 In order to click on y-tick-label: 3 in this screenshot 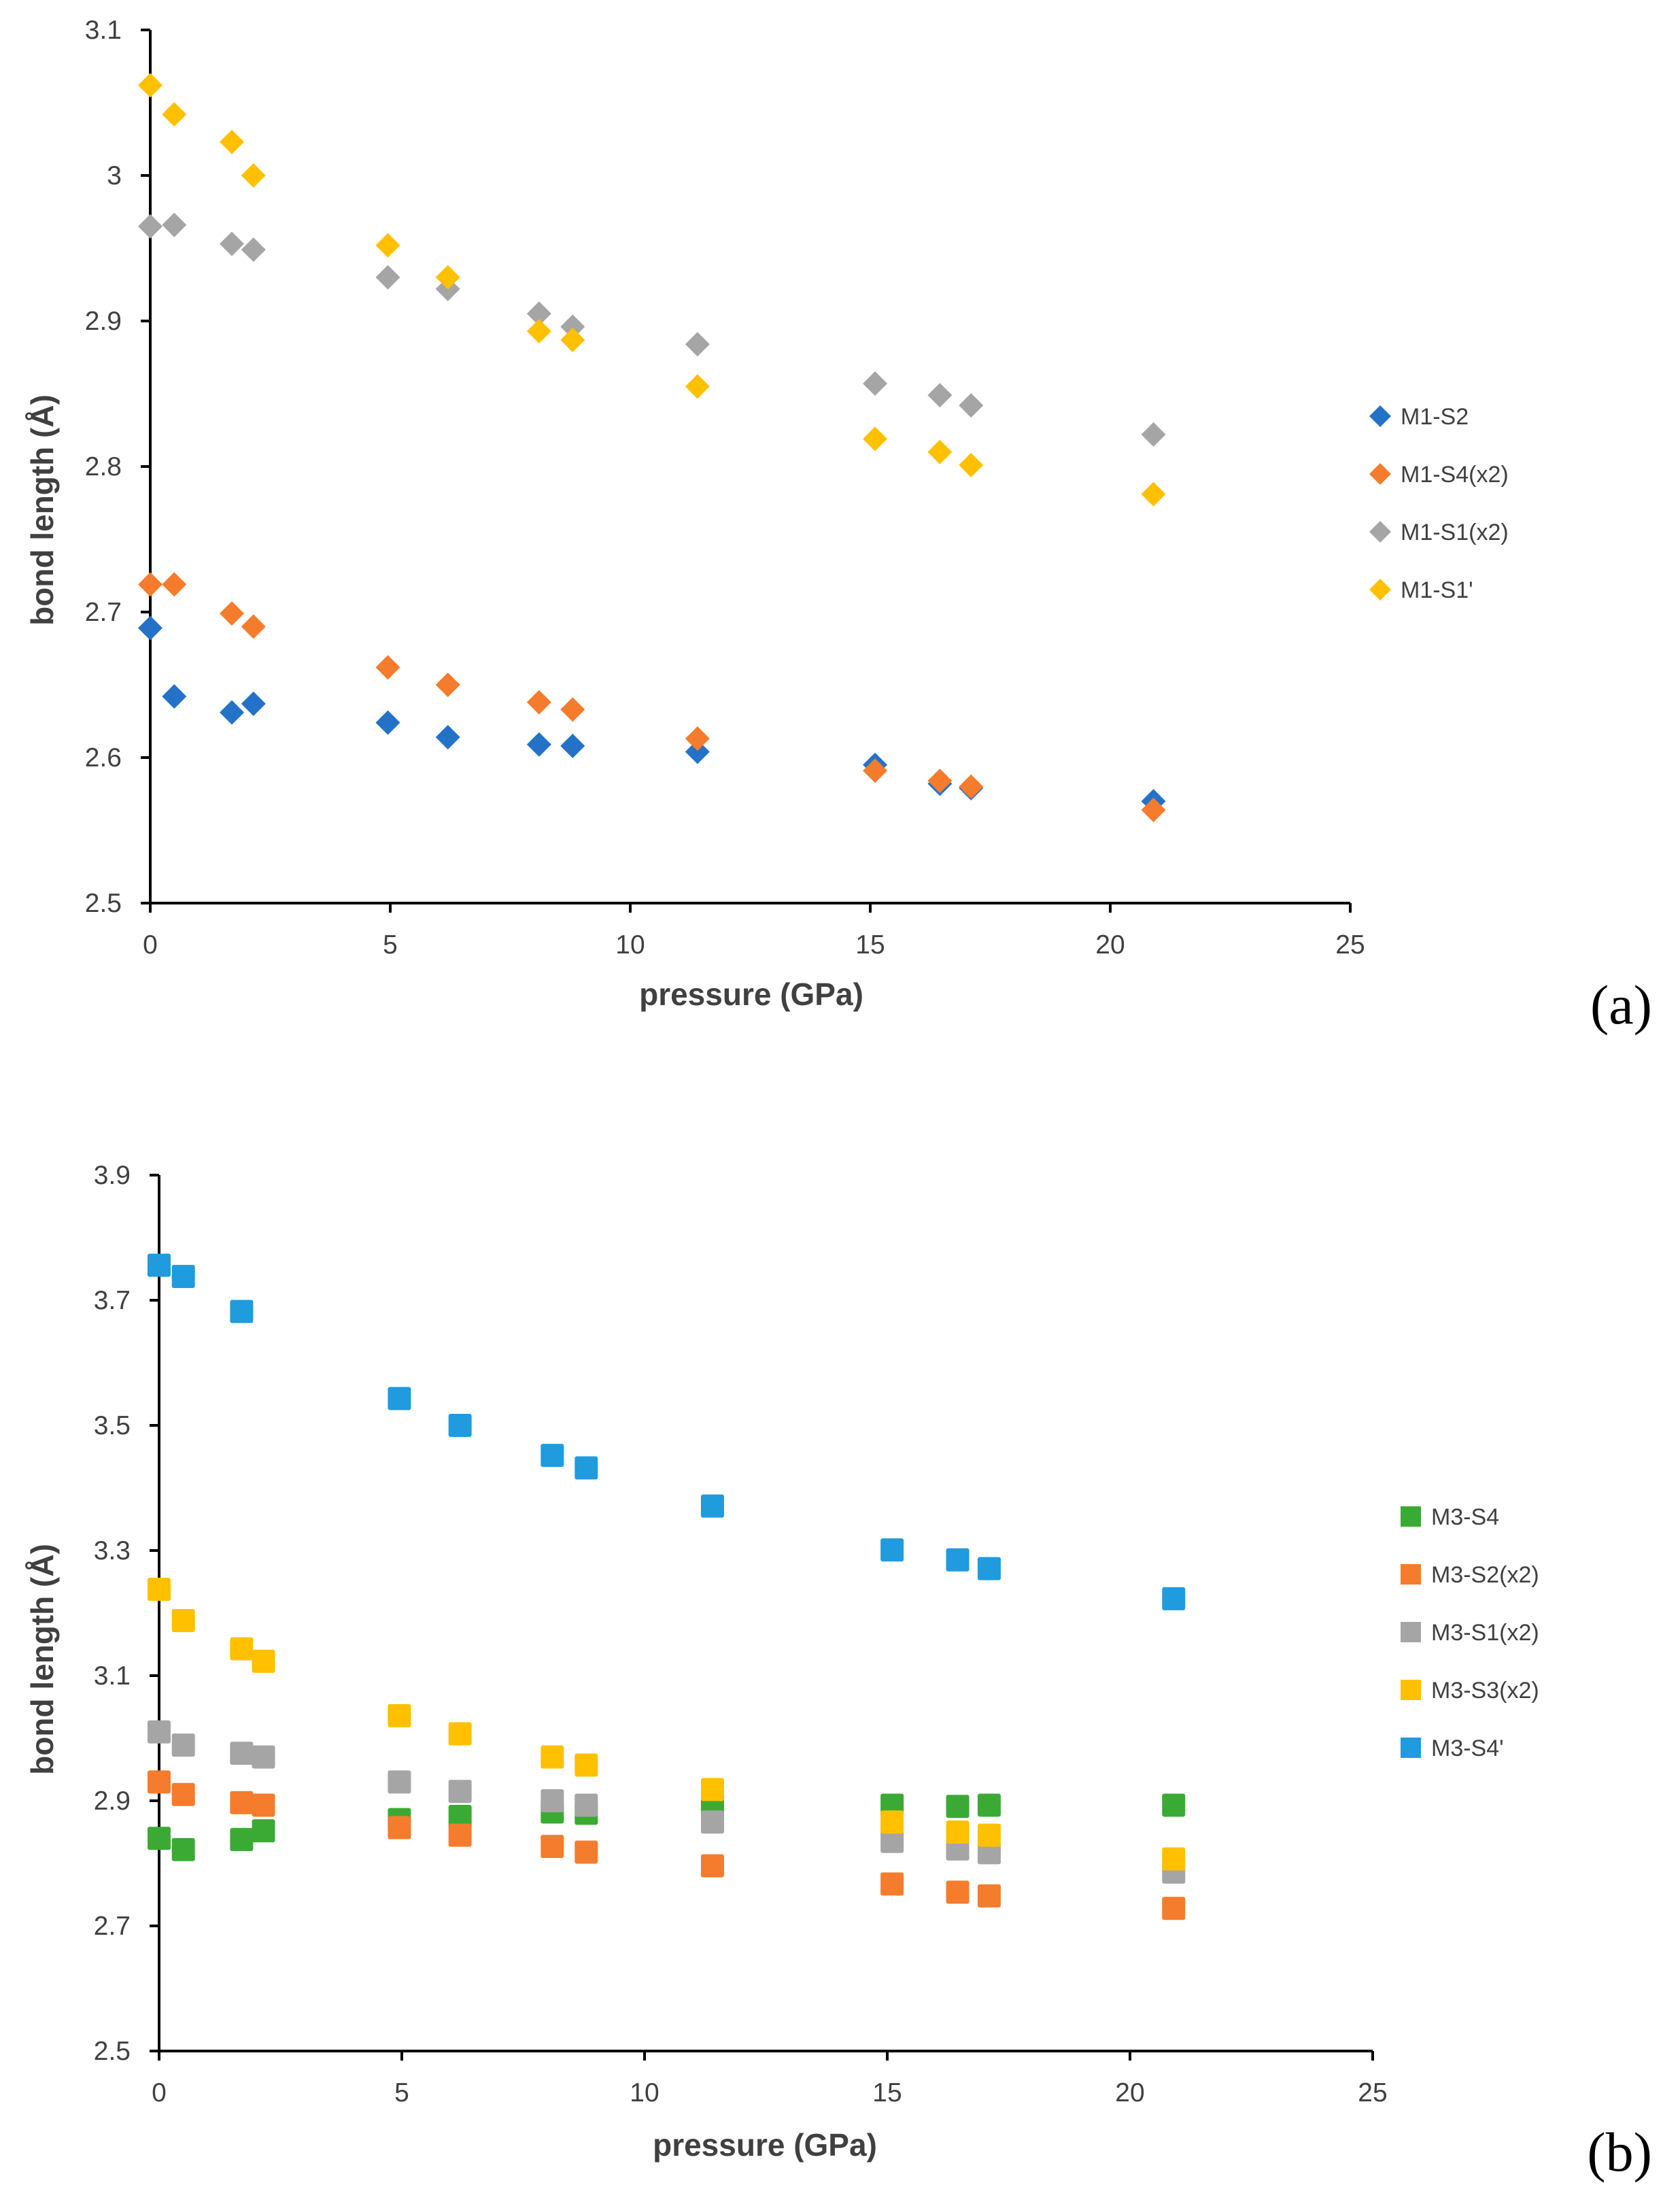, I will do `click(115, 175)`.